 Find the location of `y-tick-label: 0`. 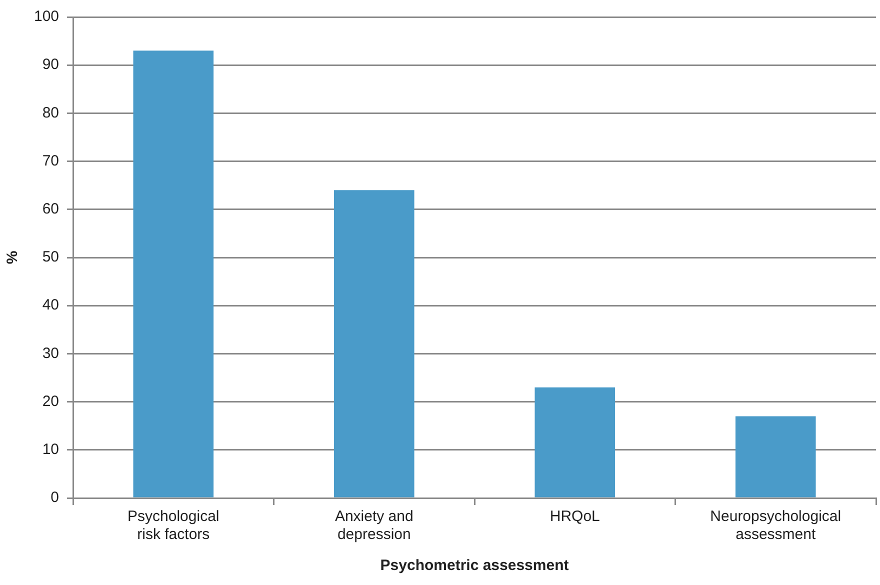

y-tick-label: 0 is located at coordinates (55, 497).